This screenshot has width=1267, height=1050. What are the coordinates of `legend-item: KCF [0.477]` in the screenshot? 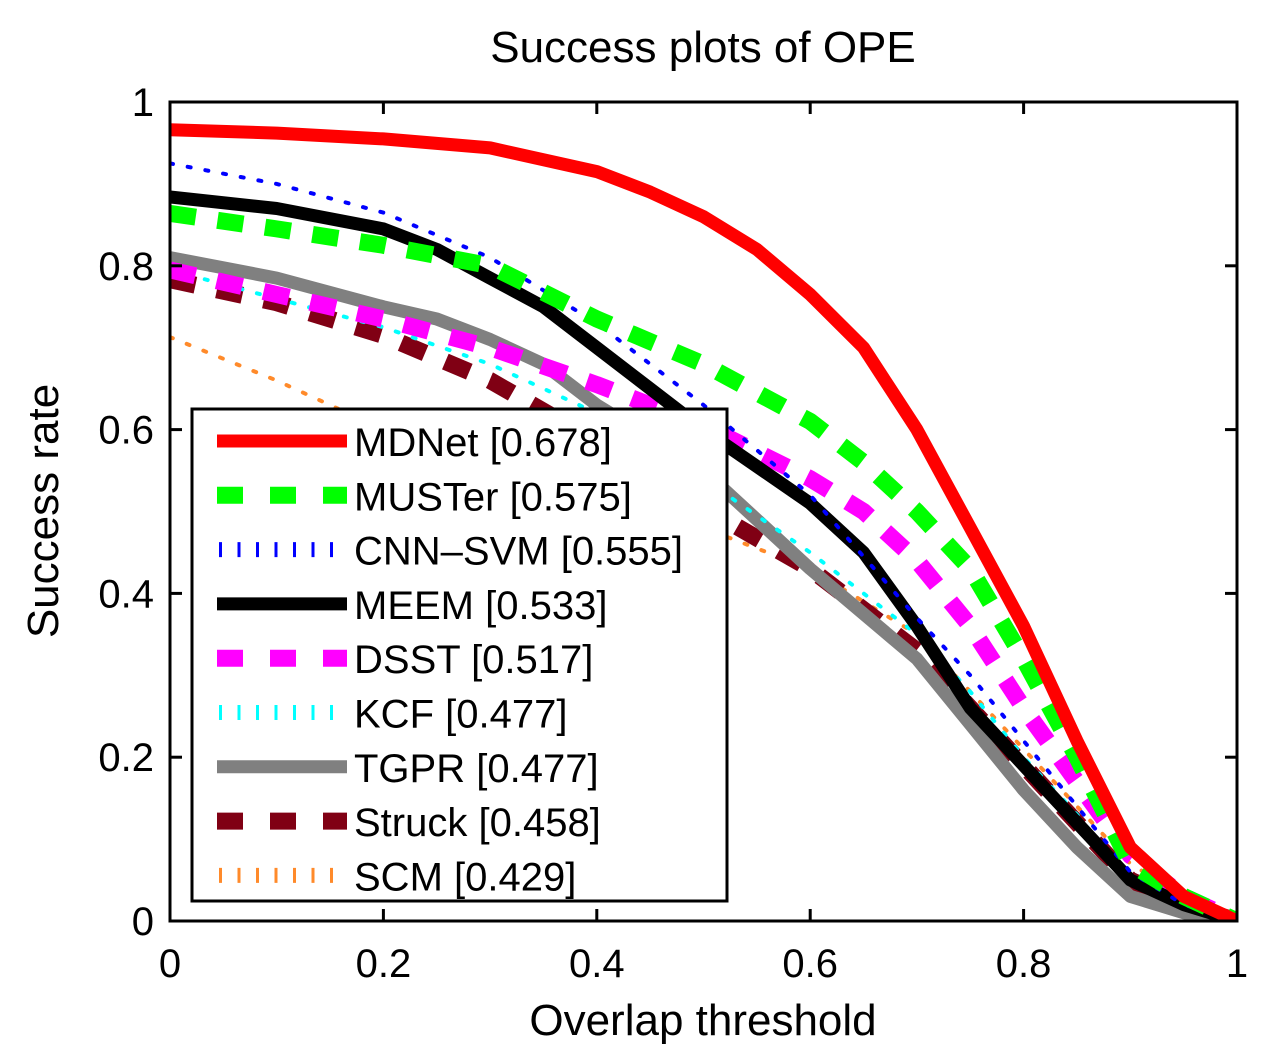 It's located at (393, 715).